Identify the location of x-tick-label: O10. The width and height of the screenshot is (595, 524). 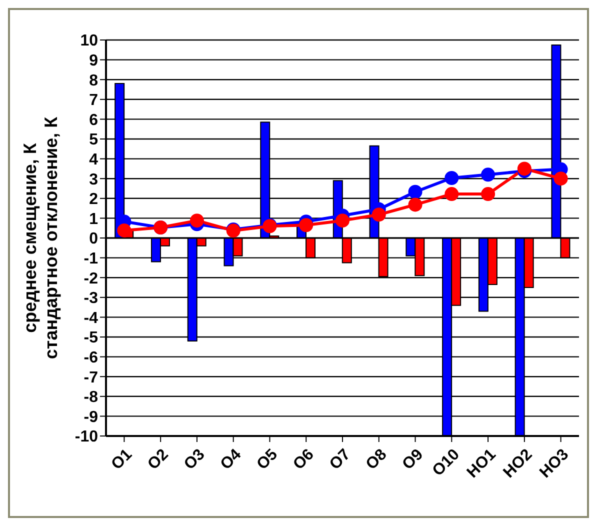
(447, 463).